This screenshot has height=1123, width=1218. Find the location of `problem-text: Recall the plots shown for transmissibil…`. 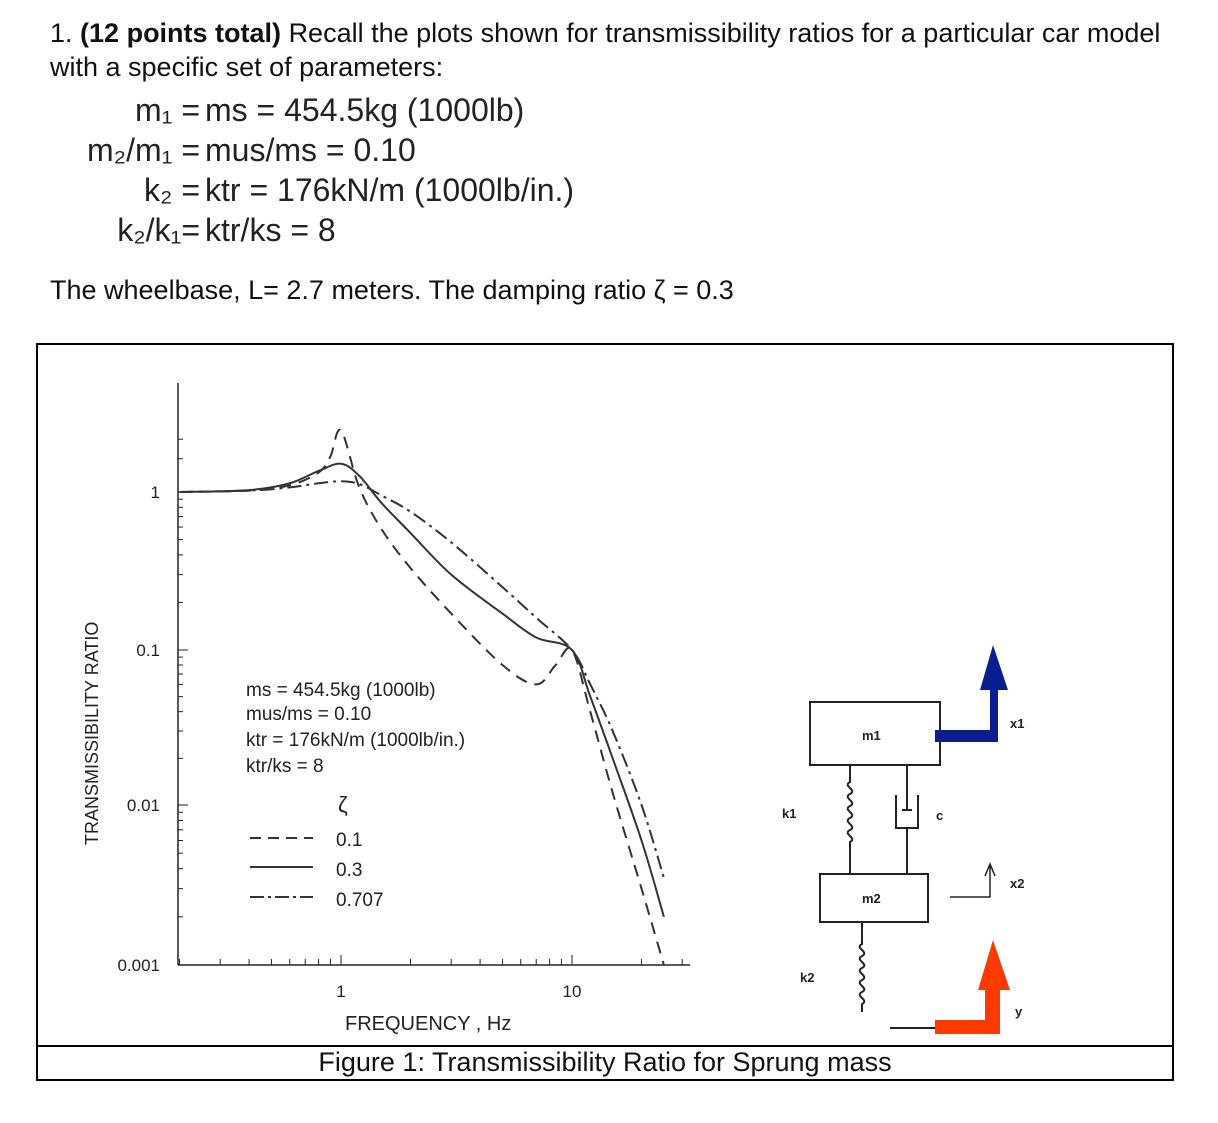

problem-text: Recall the plots shown for transmissibil… is located at coordinates (605, 50).